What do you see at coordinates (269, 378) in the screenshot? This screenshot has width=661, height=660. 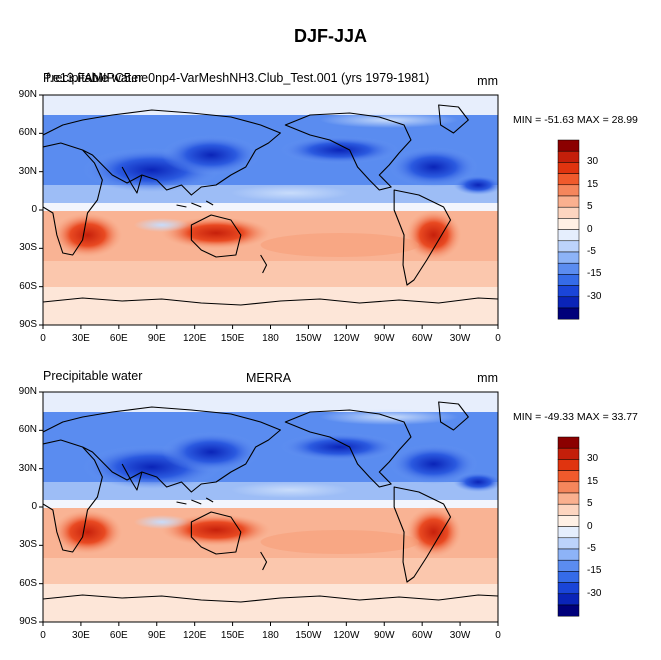 I see `panel2-center-label: MERRA` at bounding box center [269, 378].